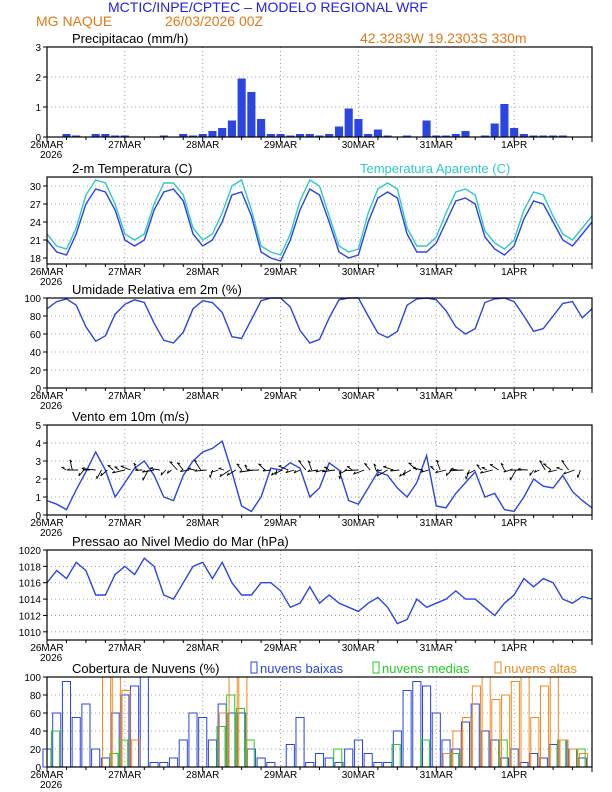  Describe the element at coordinates (202, 648) in the screenshot. I see `x-tick-label: 28MAR` at that location.